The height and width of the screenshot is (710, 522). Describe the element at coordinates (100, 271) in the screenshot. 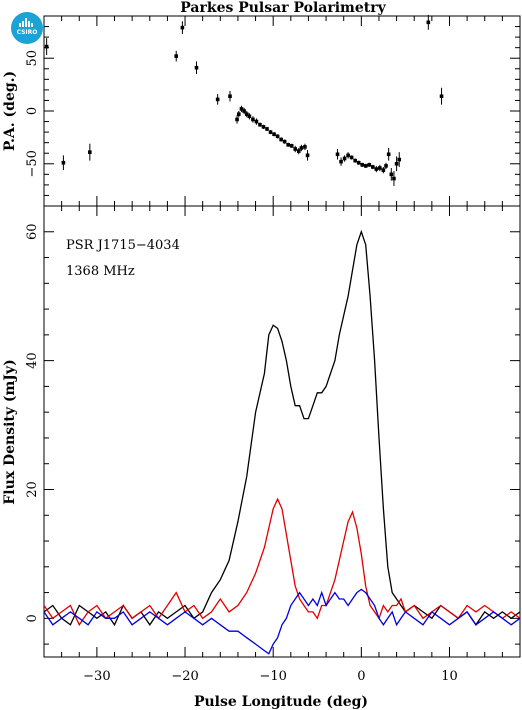

I see `frequency-label: 1368 MHz` at that location.